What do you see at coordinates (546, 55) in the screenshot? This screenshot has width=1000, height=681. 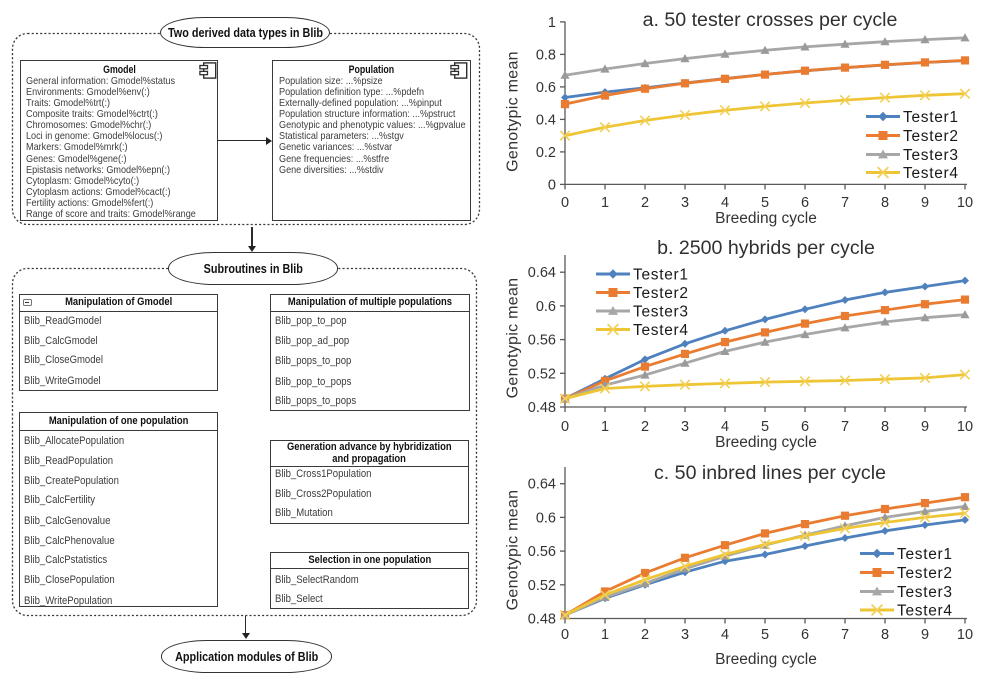 I see `svg-text: 0.8` at bounding box center [546, 55].